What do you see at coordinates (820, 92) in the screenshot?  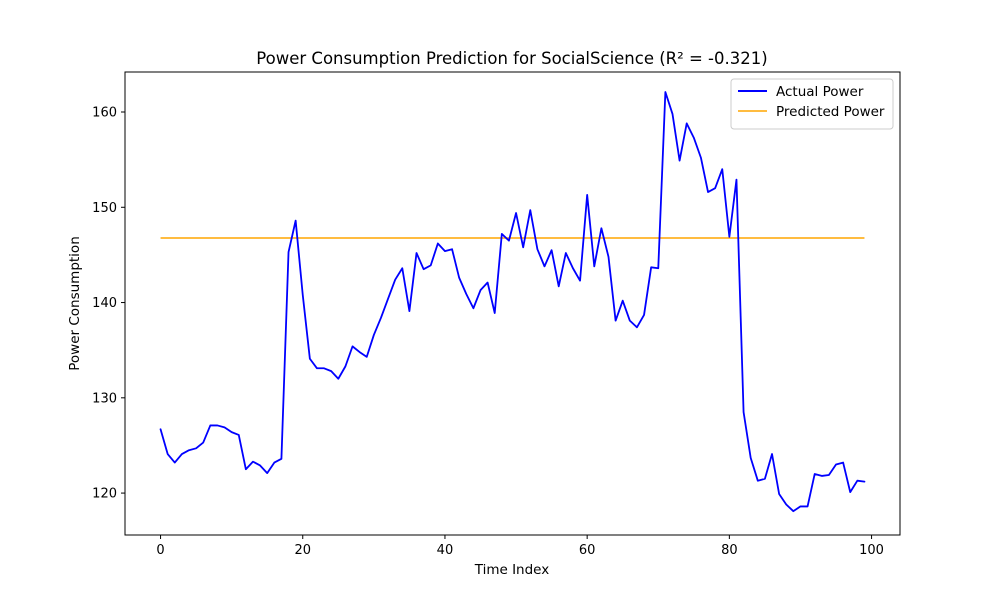 I see `legend-label-actual-power: Actual Power` at bounding box center [820, 92].